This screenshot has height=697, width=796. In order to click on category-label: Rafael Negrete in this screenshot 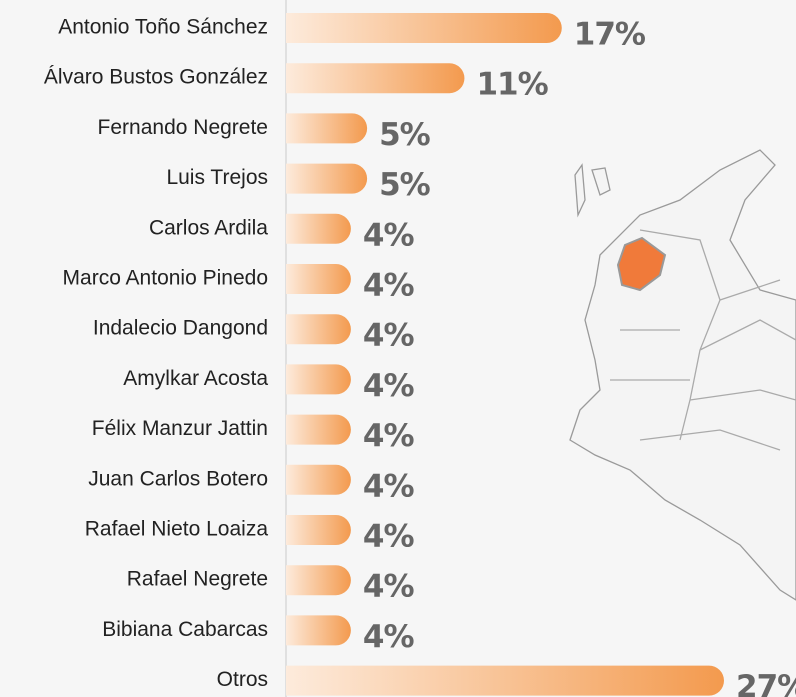, I will do `click(197, 579)`.